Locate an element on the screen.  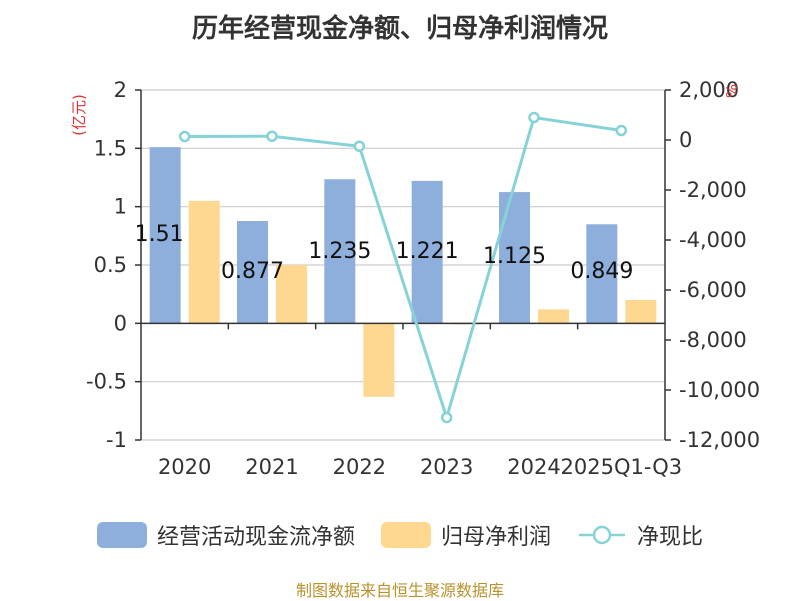
y-left-tick-label-2: 1 is located at coordinates (120, 207).